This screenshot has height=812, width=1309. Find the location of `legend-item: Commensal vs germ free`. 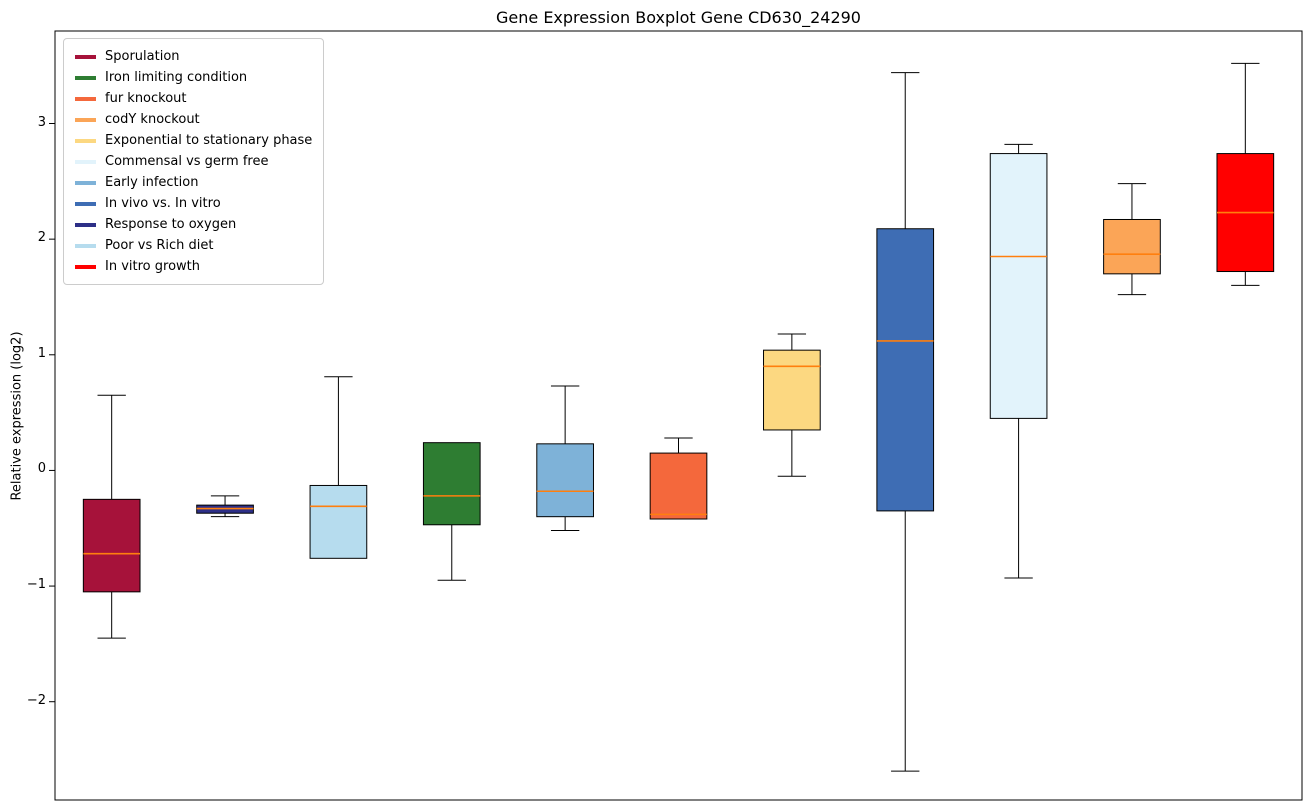

legend-item: Commensal vs germ free is located at coordinates (193, 161).